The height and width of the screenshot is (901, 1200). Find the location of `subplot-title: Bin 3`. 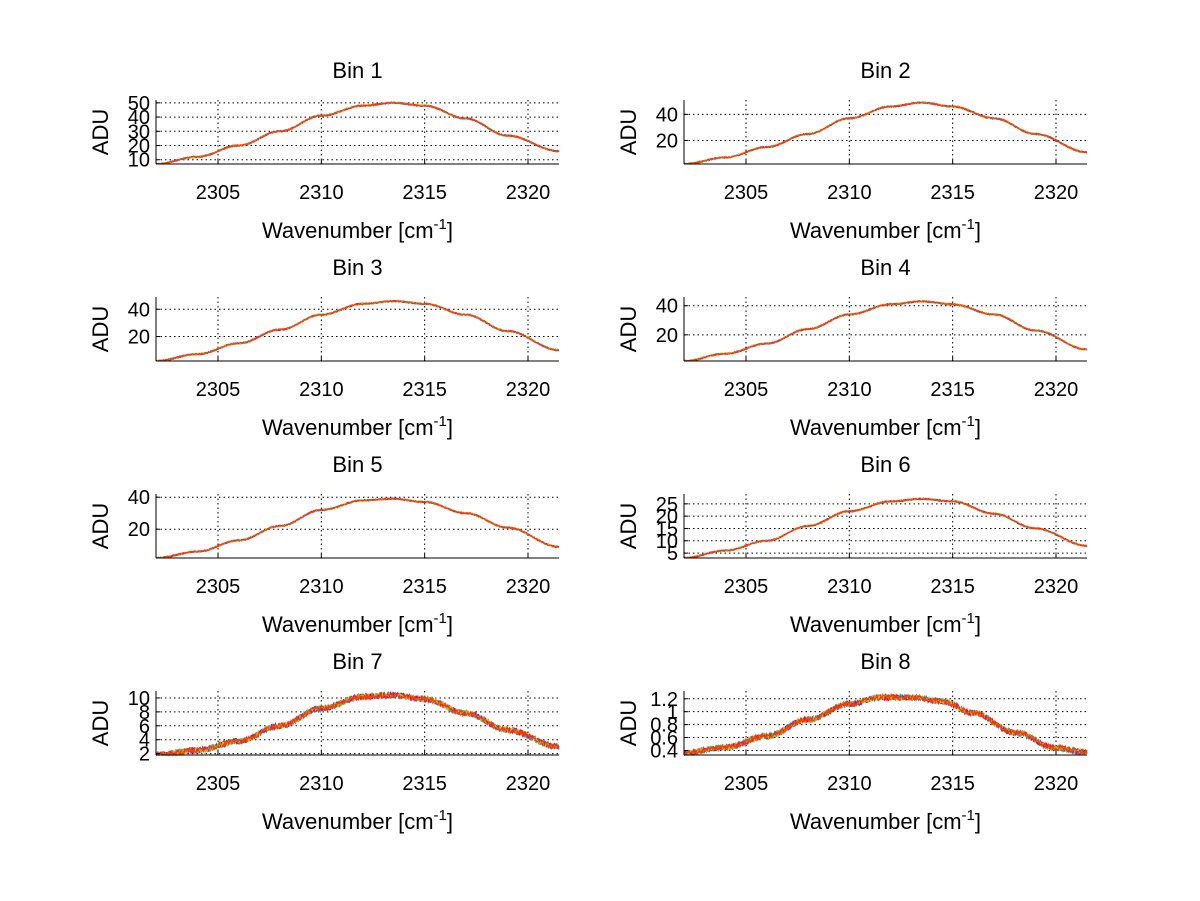

subplot-title: Bin 3 is located at coordinates (357, 267).